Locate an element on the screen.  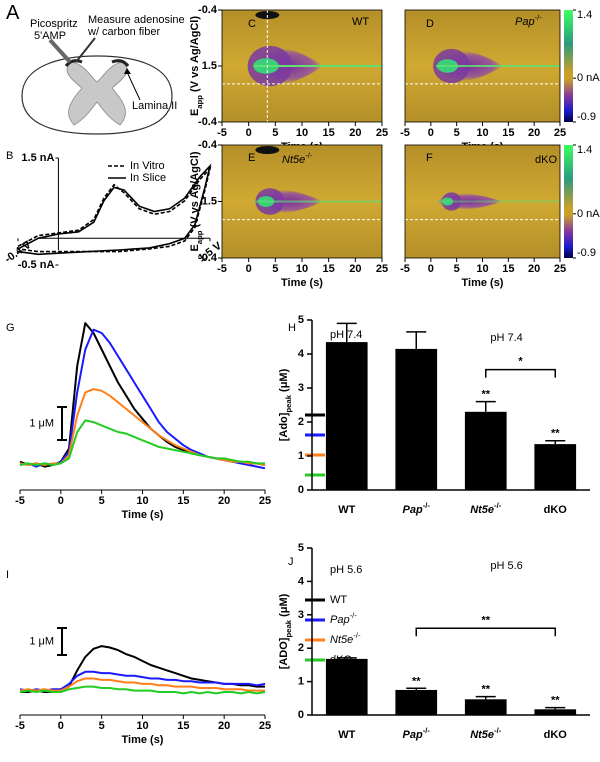
legend-label: In Vitro is located at coordinates (147, 166).